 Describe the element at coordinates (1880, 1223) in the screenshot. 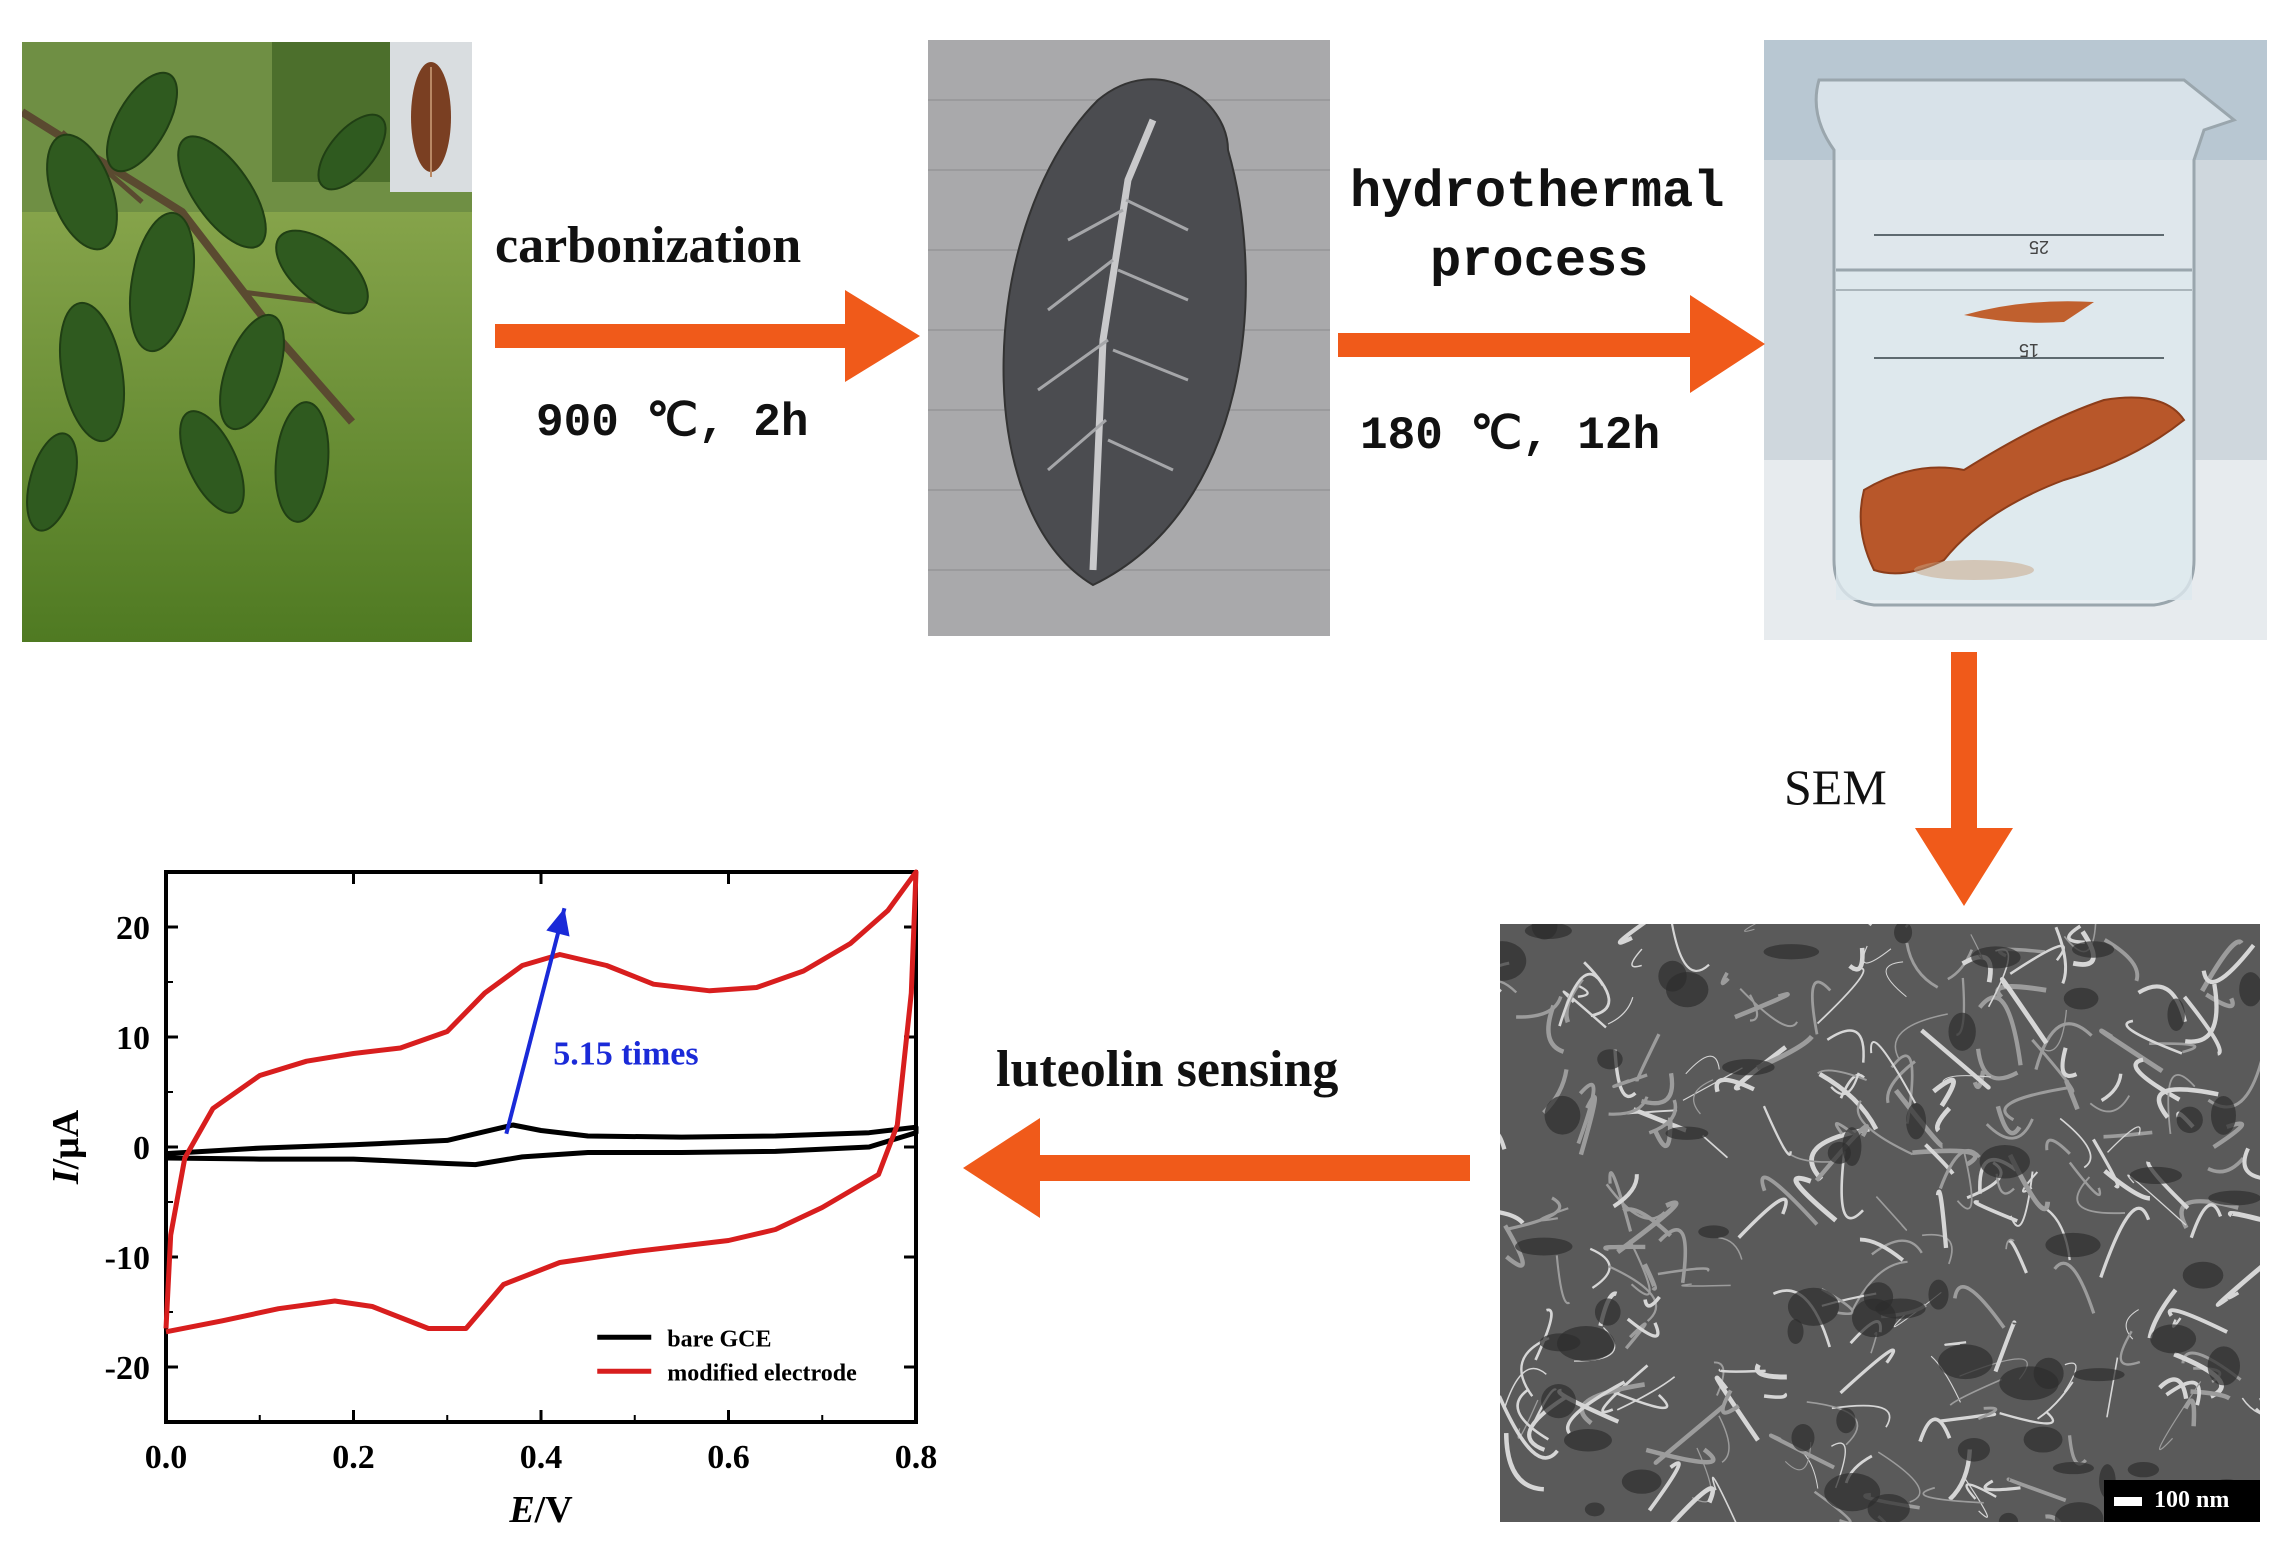

I see `sem-micrograph: 100 nm` at that location.